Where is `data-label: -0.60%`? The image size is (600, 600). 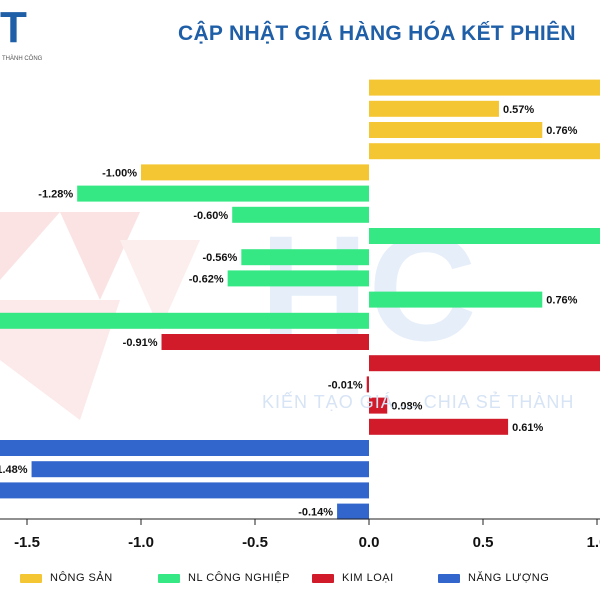
data-label: -0.60% is located at coordinates (210, 216).